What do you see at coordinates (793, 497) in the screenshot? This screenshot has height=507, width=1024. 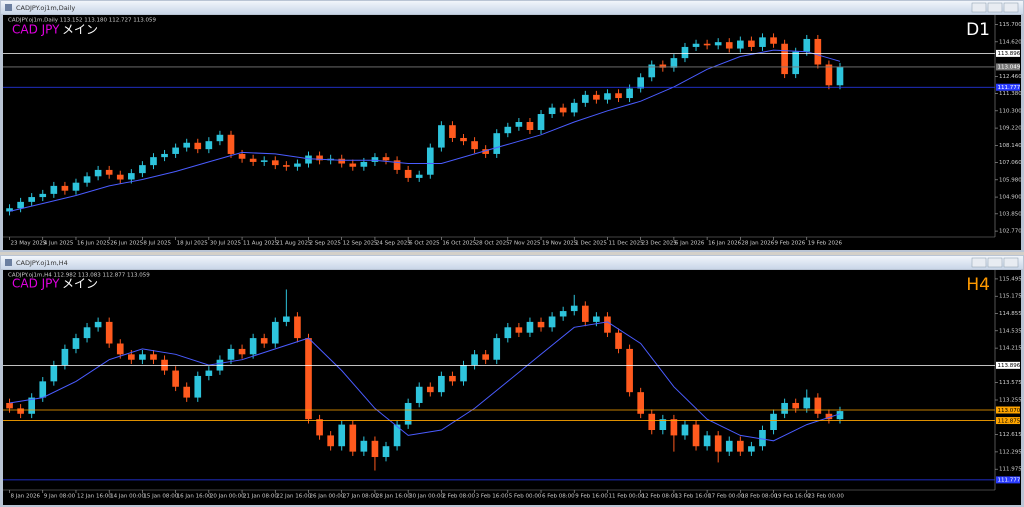 I see `x-tick-label: 19 Feb 16:00` at bounding box center [793, 497].